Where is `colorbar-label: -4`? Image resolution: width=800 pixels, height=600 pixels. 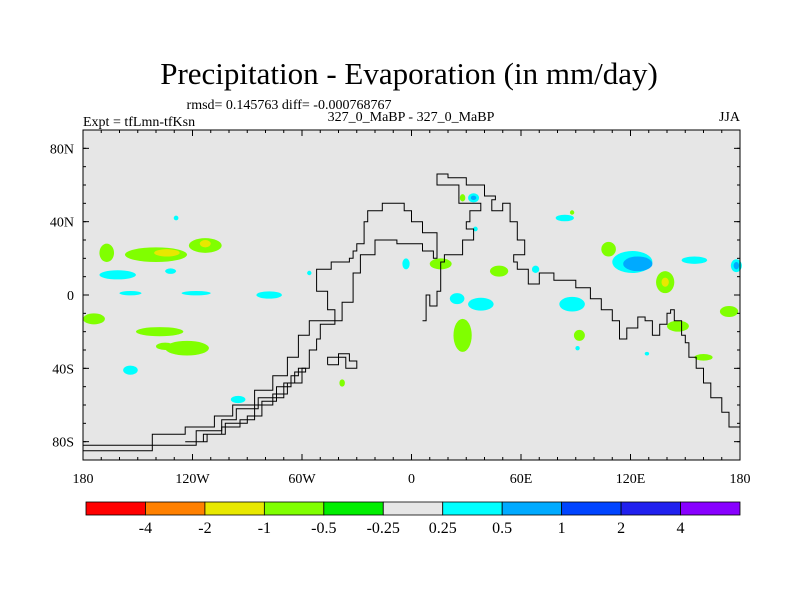
colorbar-label: -4 is located at coordinates (145, 528).